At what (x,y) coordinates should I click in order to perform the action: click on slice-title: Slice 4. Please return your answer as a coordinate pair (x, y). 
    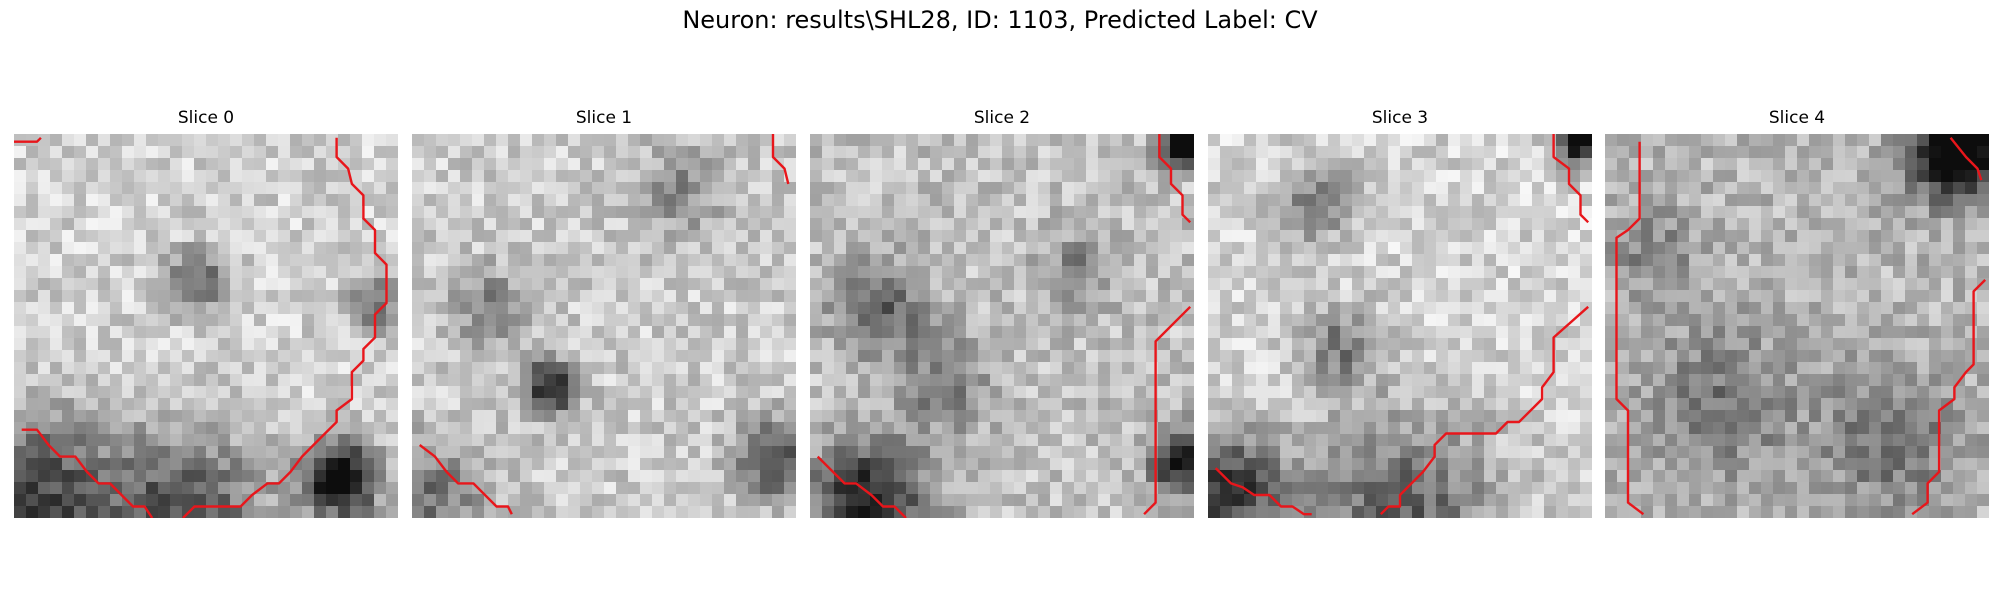
    Looking at the image, I should click on (1797, 118).